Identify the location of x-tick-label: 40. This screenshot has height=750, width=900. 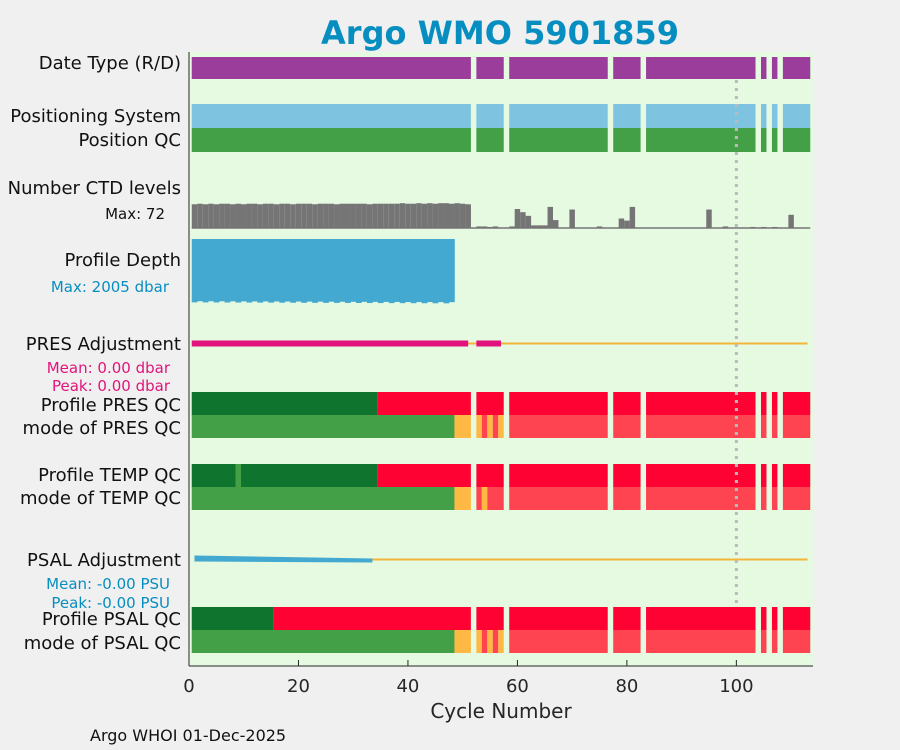
(407, 686).